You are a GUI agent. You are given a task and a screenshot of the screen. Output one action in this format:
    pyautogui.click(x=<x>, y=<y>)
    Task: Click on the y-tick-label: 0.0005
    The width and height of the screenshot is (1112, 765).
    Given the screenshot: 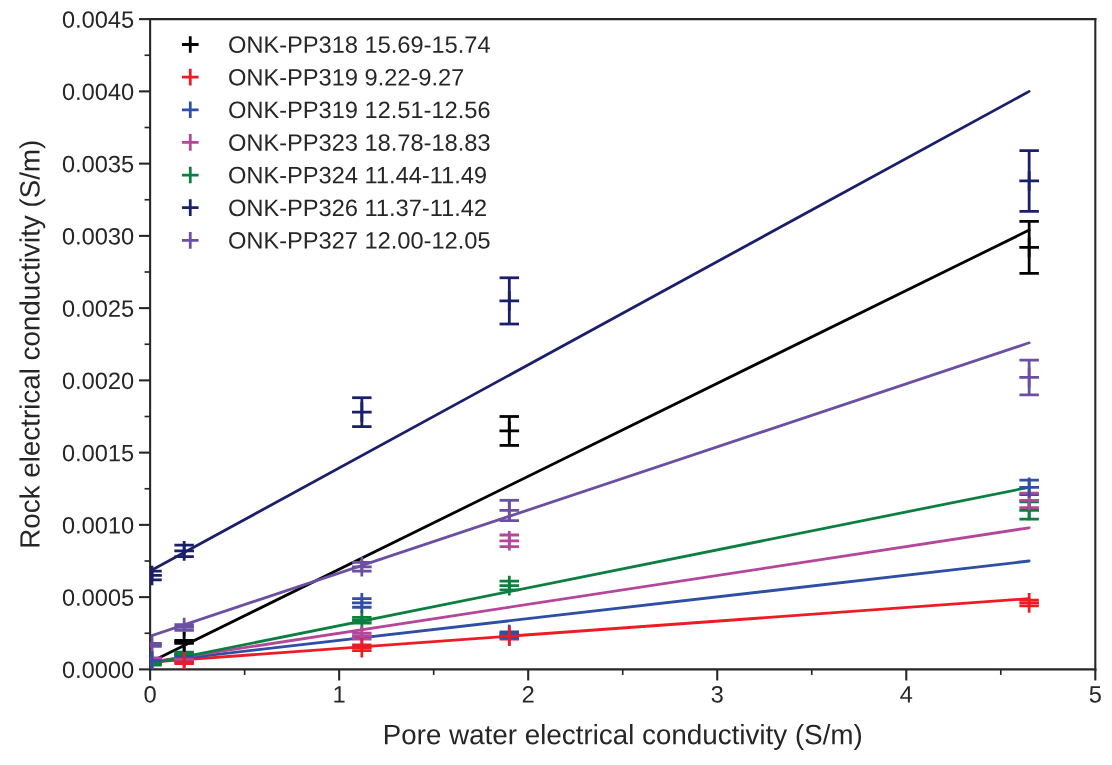 What is the action you would take?
    pyautogui.click(x=98, y=597)
    